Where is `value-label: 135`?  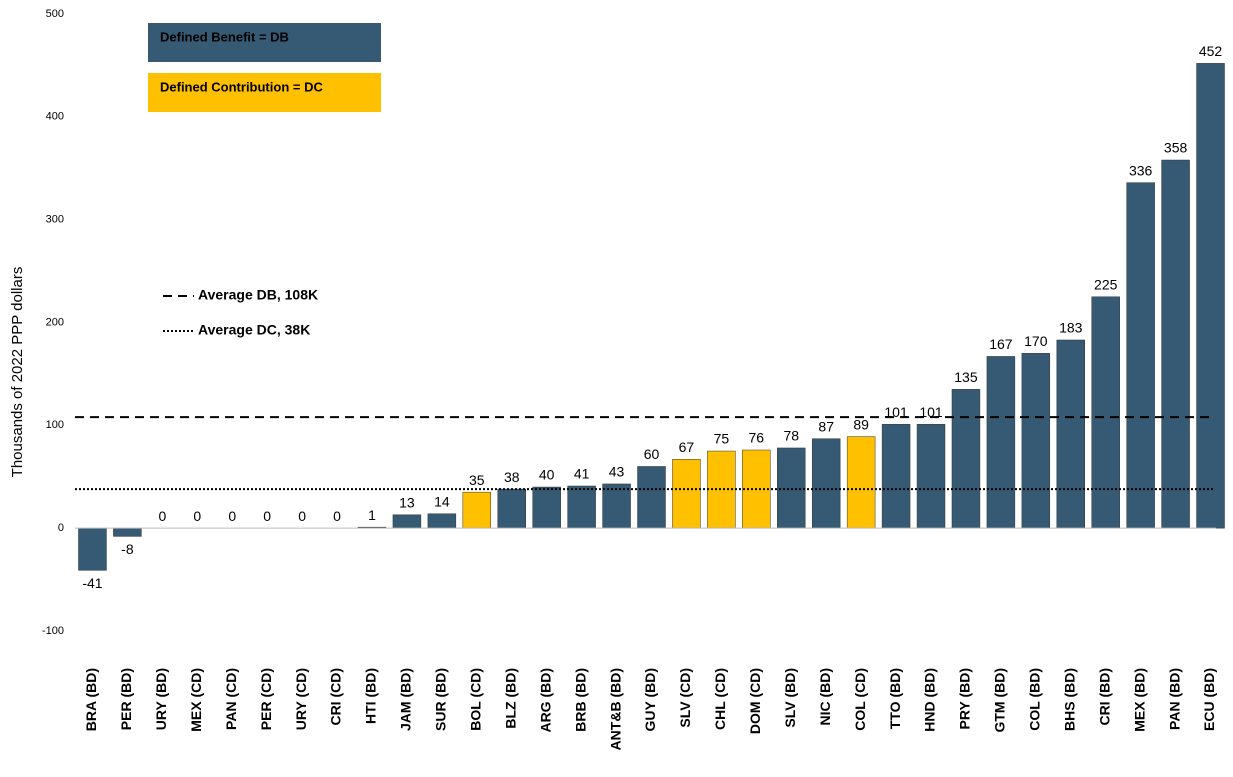
value-label: 135 is located at coordinates (966, 377).